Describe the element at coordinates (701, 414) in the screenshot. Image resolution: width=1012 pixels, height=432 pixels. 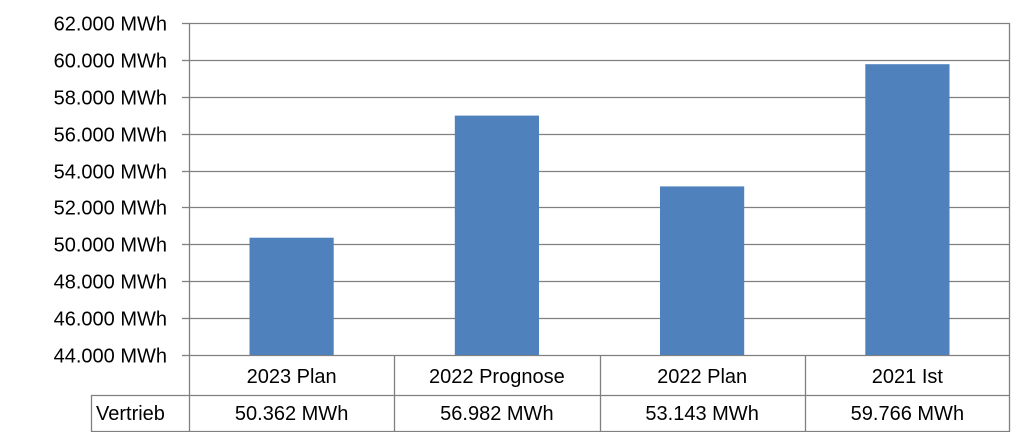
I see `data-table-value: 53.143 MWh` at that location.